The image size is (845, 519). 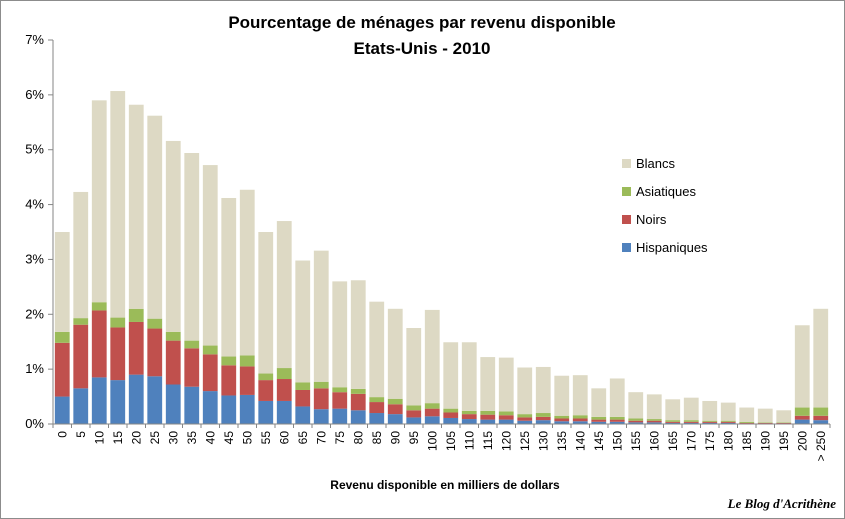 I want to click on x-tick-label: 180, so click(x=728, y=441).